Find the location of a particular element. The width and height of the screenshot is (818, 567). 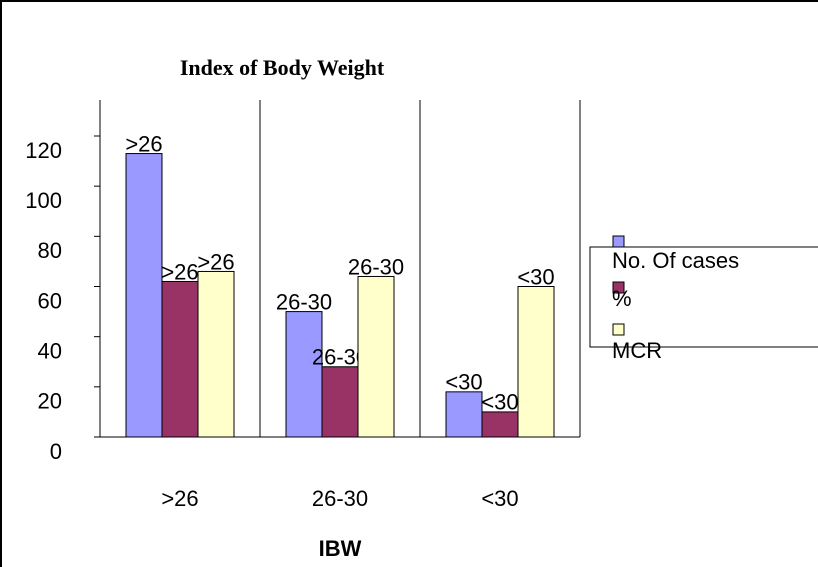

x-axis-label: IBW is located at coordinates (340, 548).